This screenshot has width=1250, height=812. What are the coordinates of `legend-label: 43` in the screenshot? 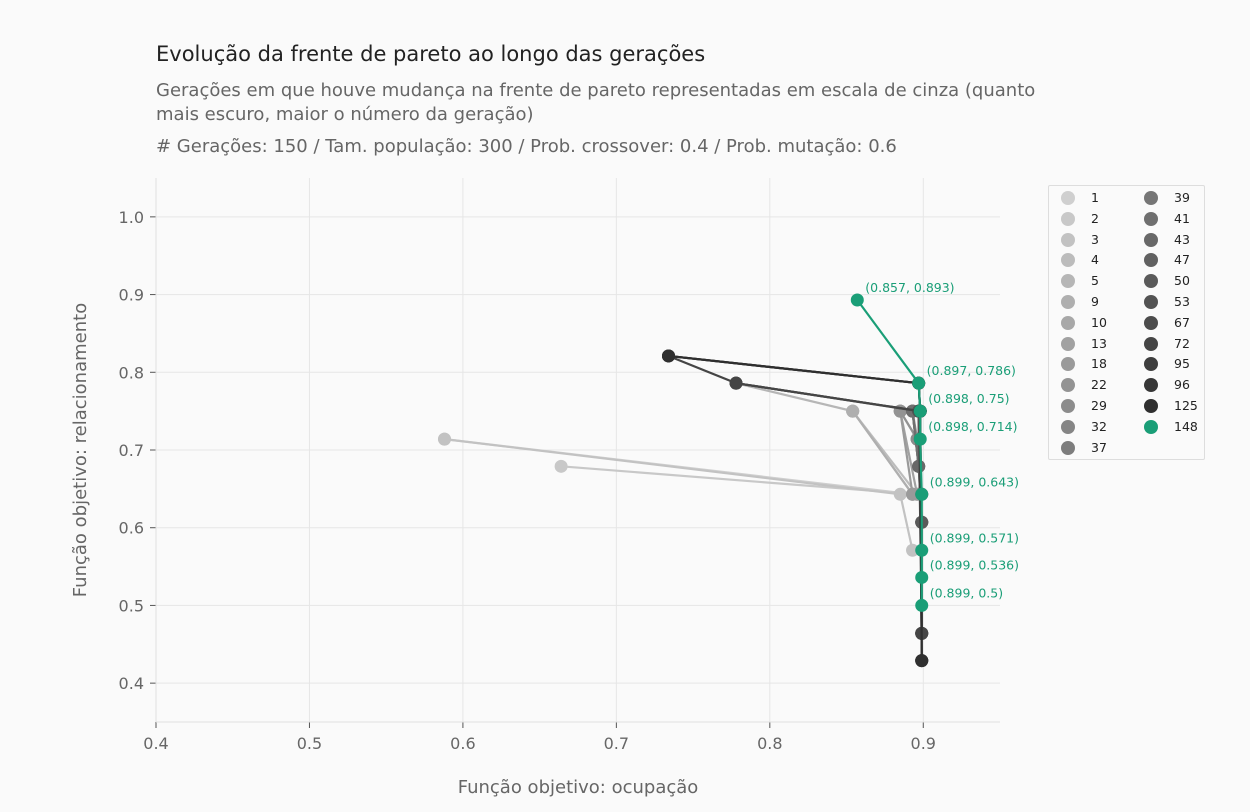 It's located at (1182, 239).